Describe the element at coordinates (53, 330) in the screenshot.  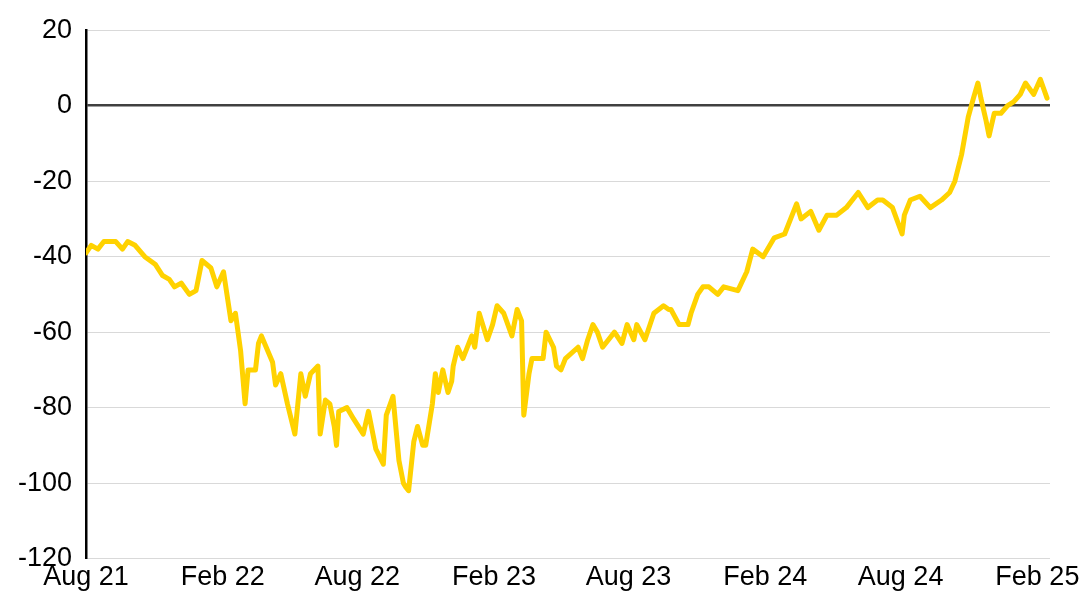
I see `y-tick-label: -60` at that location.